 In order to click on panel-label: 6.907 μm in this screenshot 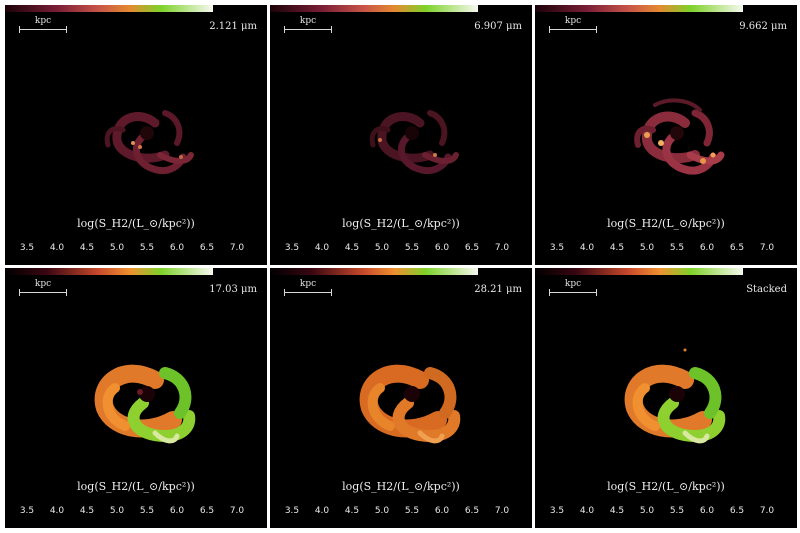, I will do `click(498, 26)`.